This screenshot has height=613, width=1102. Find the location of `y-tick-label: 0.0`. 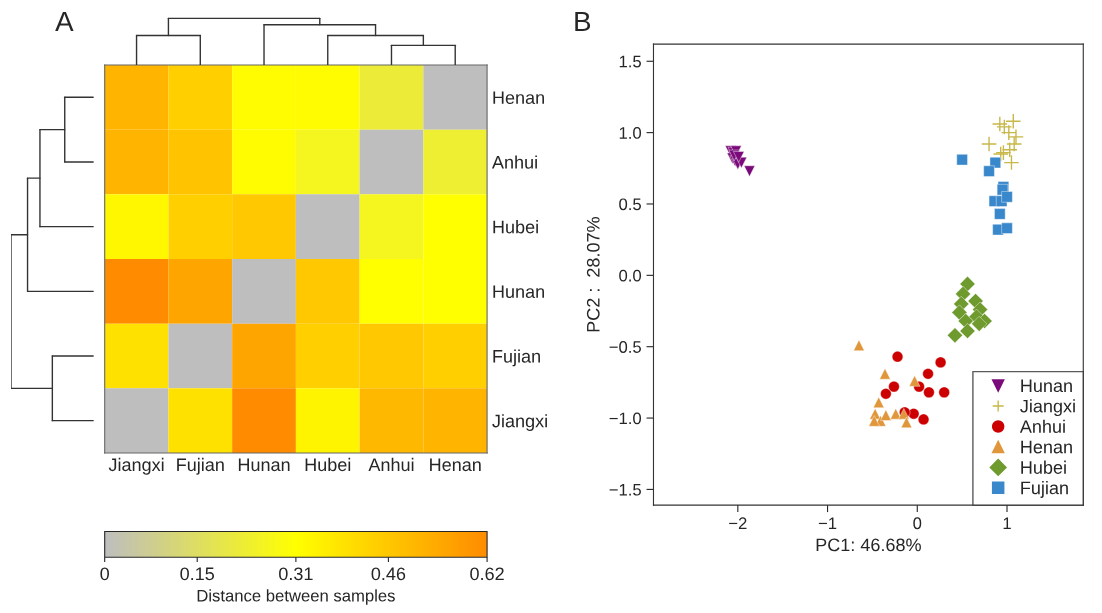

y-tick-label: 0.0 is located at coordinates (630, 275).